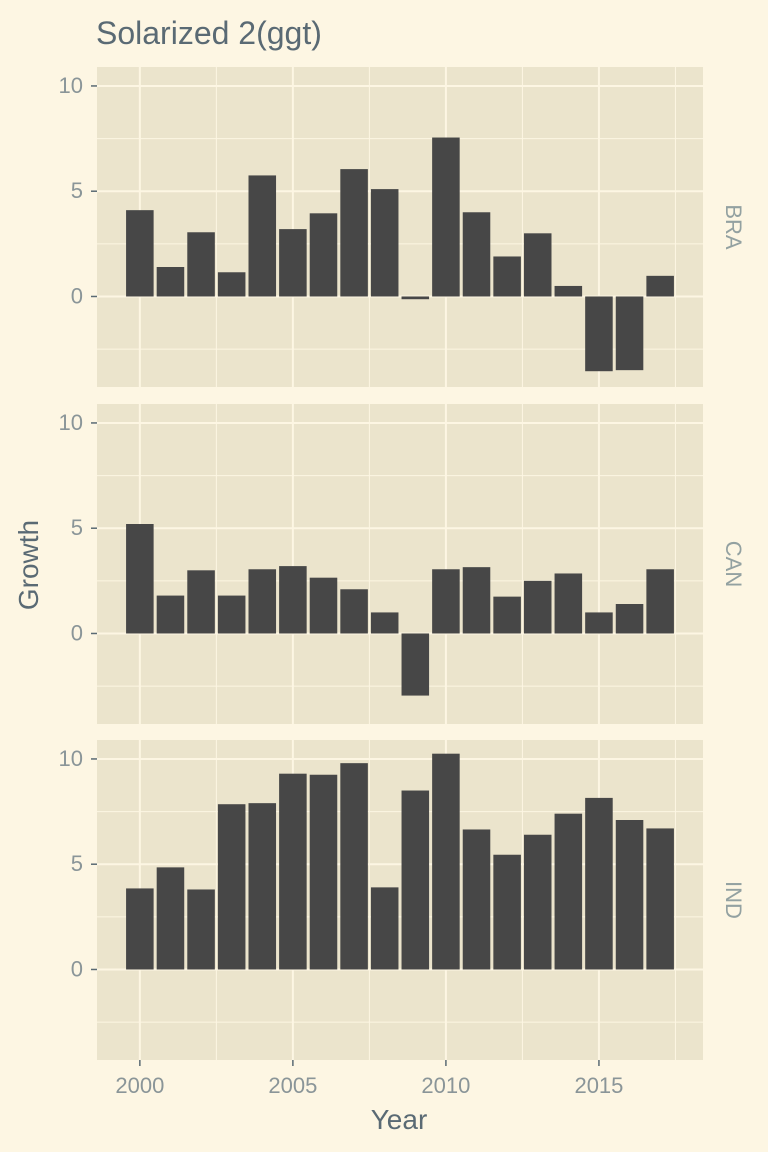 The height and width of the screenshot is (1152, 768). Describe the element at coordinates (231, 887) in the screenshot. I see `bar-ind-2003` at that location.